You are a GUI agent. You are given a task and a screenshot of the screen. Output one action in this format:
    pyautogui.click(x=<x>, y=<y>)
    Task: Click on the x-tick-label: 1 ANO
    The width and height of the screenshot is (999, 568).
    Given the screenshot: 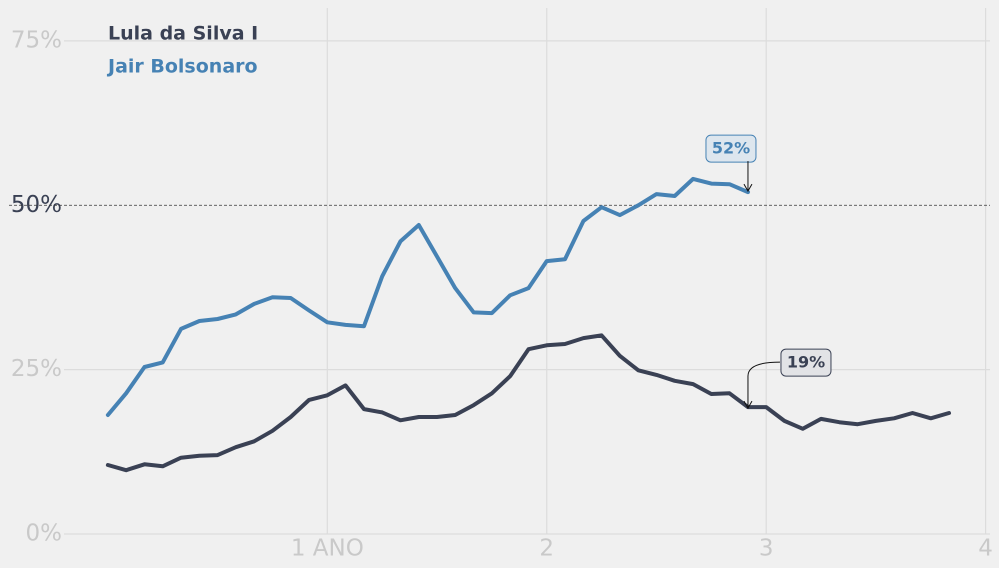 What is the action you would take?
    pyautogui.click(x=327, y=549)
    